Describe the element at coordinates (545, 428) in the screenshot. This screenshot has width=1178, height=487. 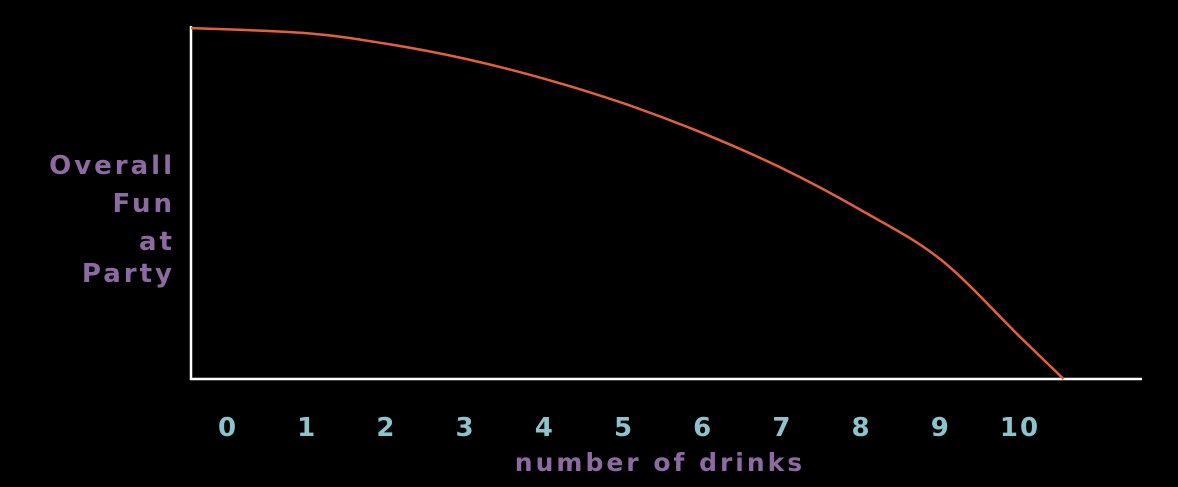
I see `x-tick-label: 4` at that location.